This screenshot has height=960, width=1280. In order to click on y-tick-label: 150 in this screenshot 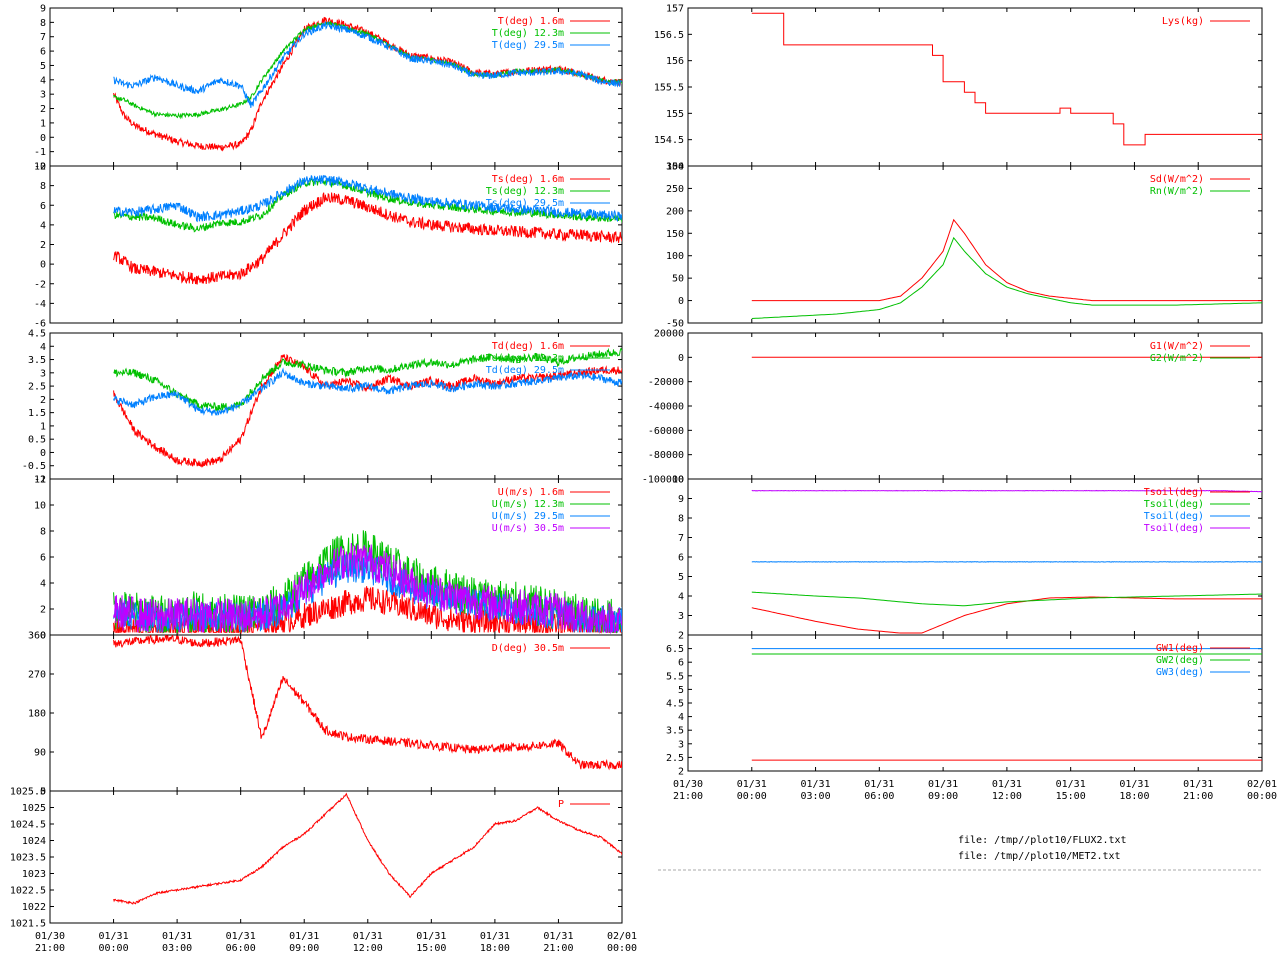, I will do `click(675, 234)`.